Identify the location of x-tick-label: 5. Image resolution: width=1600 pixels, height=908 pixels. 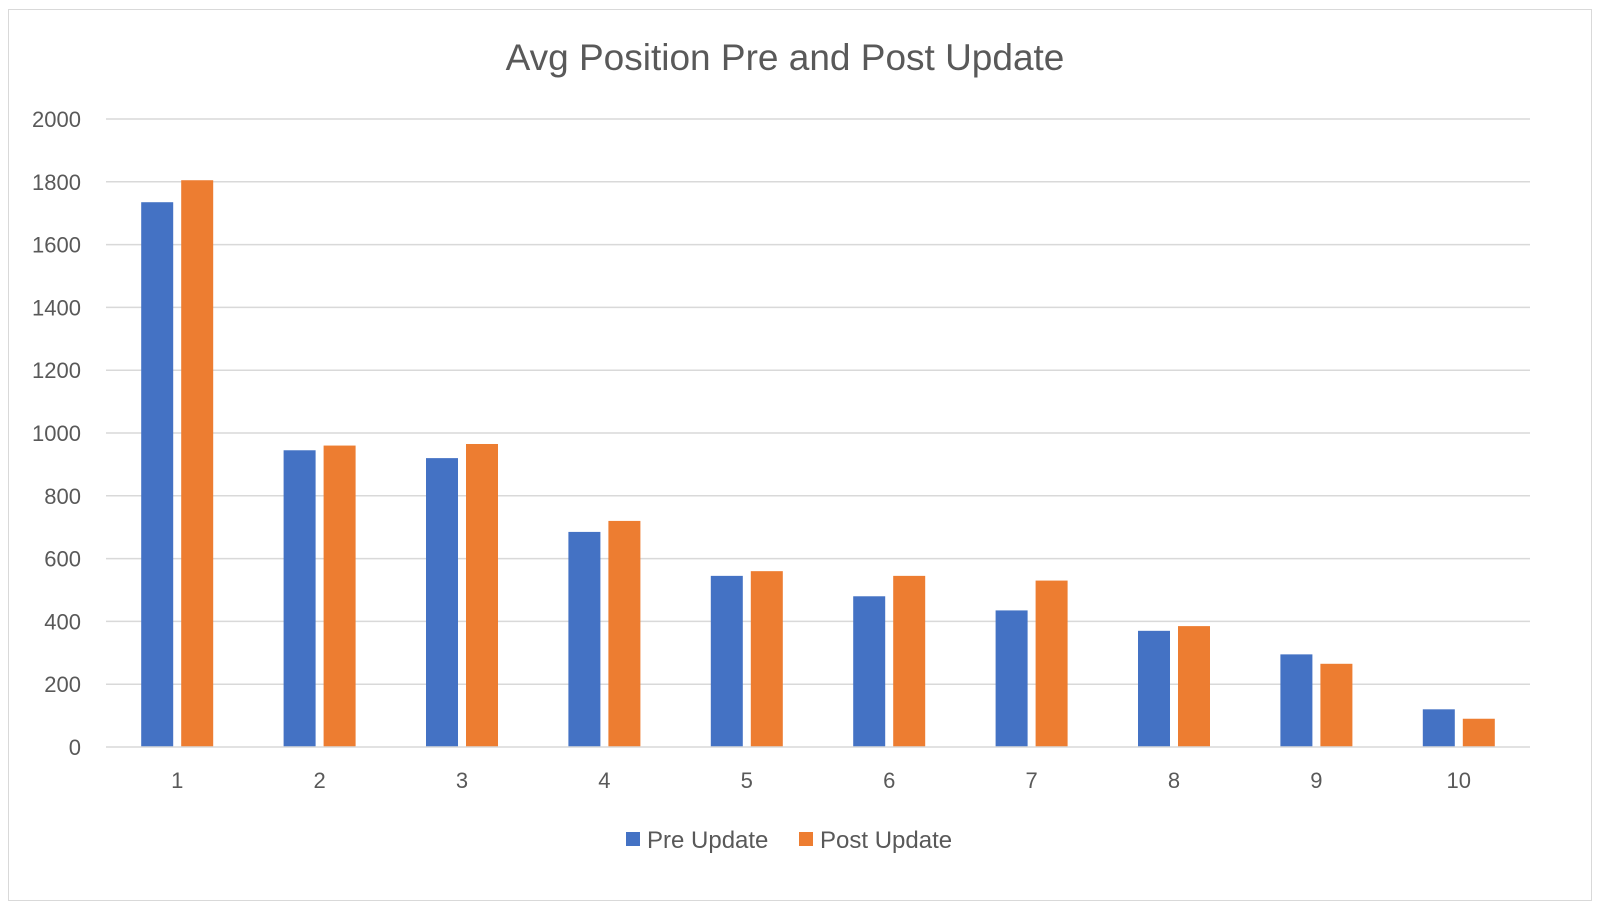
(747, 780).